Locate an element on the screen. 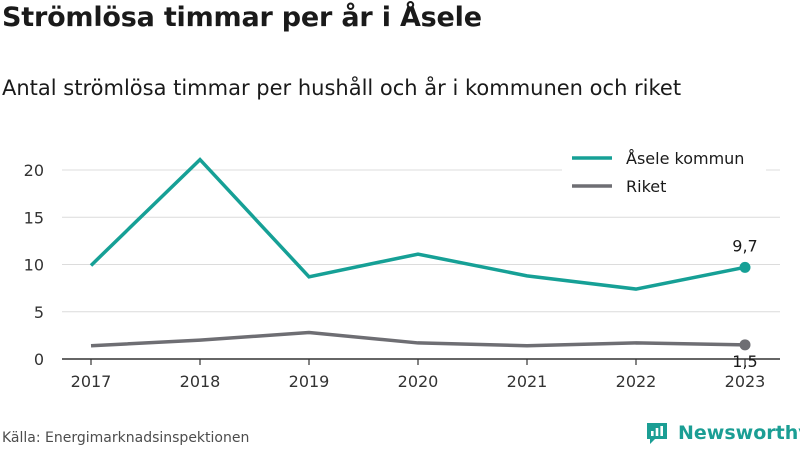 The width and height of the screenshot is (800, 450). chart-title: Strömlösa timmar per år i Åsele is located at coordinates (242, 17).